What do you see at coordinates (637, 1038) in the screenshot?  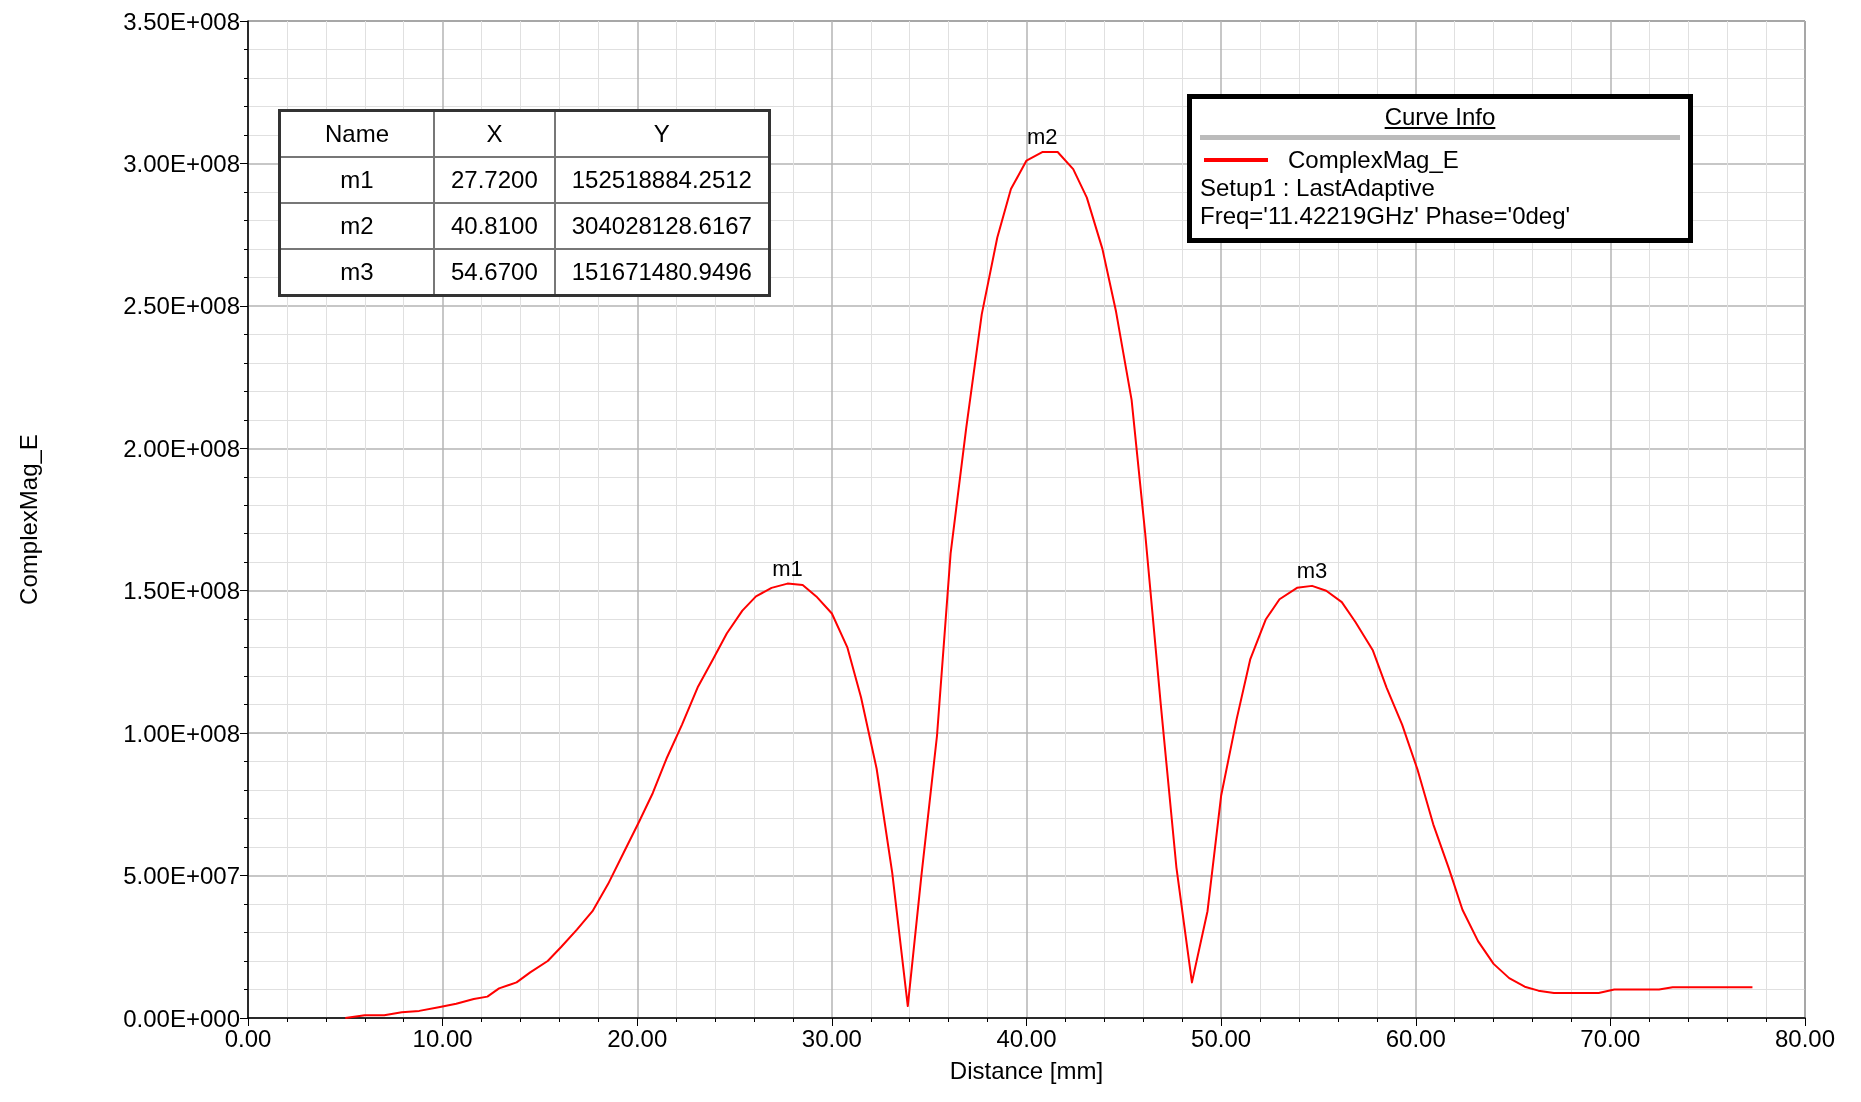 I see `x-tick-label: 20.00` at bounding box center [637, 1038].